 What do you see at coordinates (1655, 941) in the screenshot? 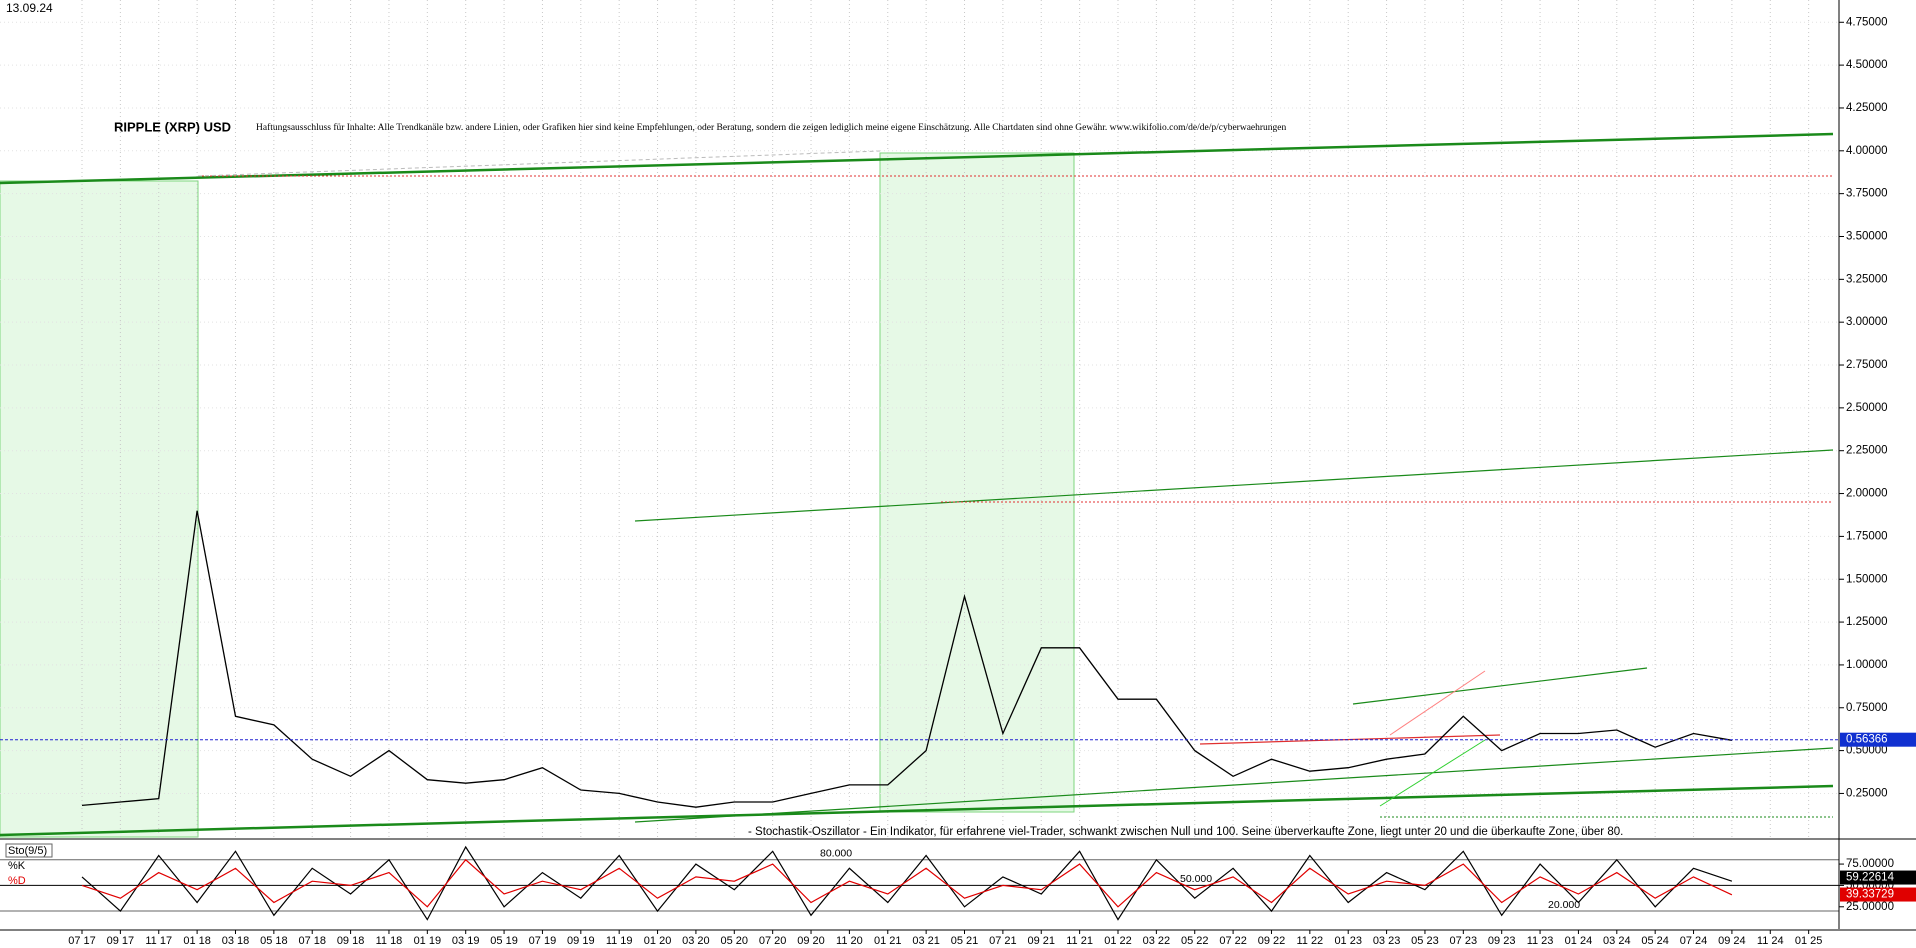
I see `x-tick-label: 05 24` at bounding box center [1655, 941].